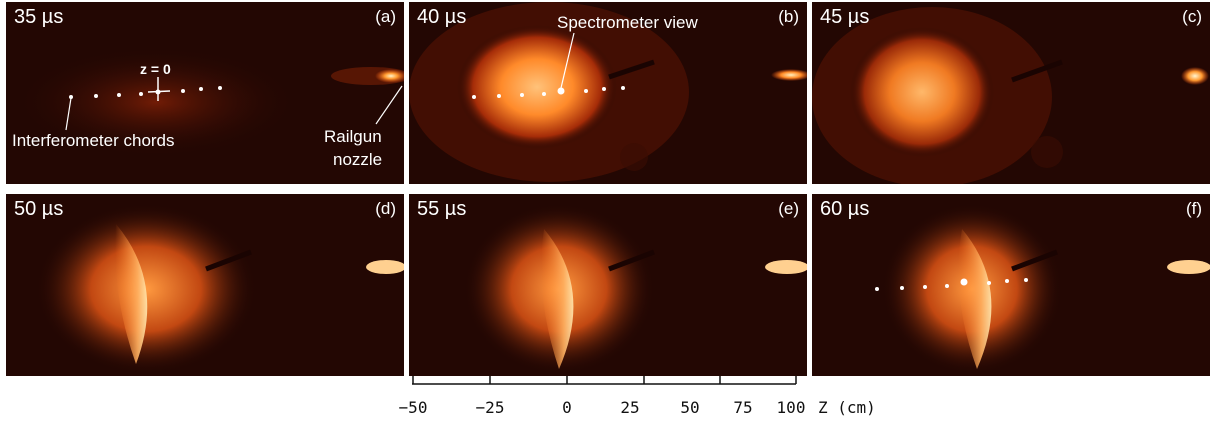 This screenshot has width=1212, height=425. What do you see at coordinates (413, 407) in the screenshot?
I see `axis-tick-label: −50` at bounding box center [413, 407].